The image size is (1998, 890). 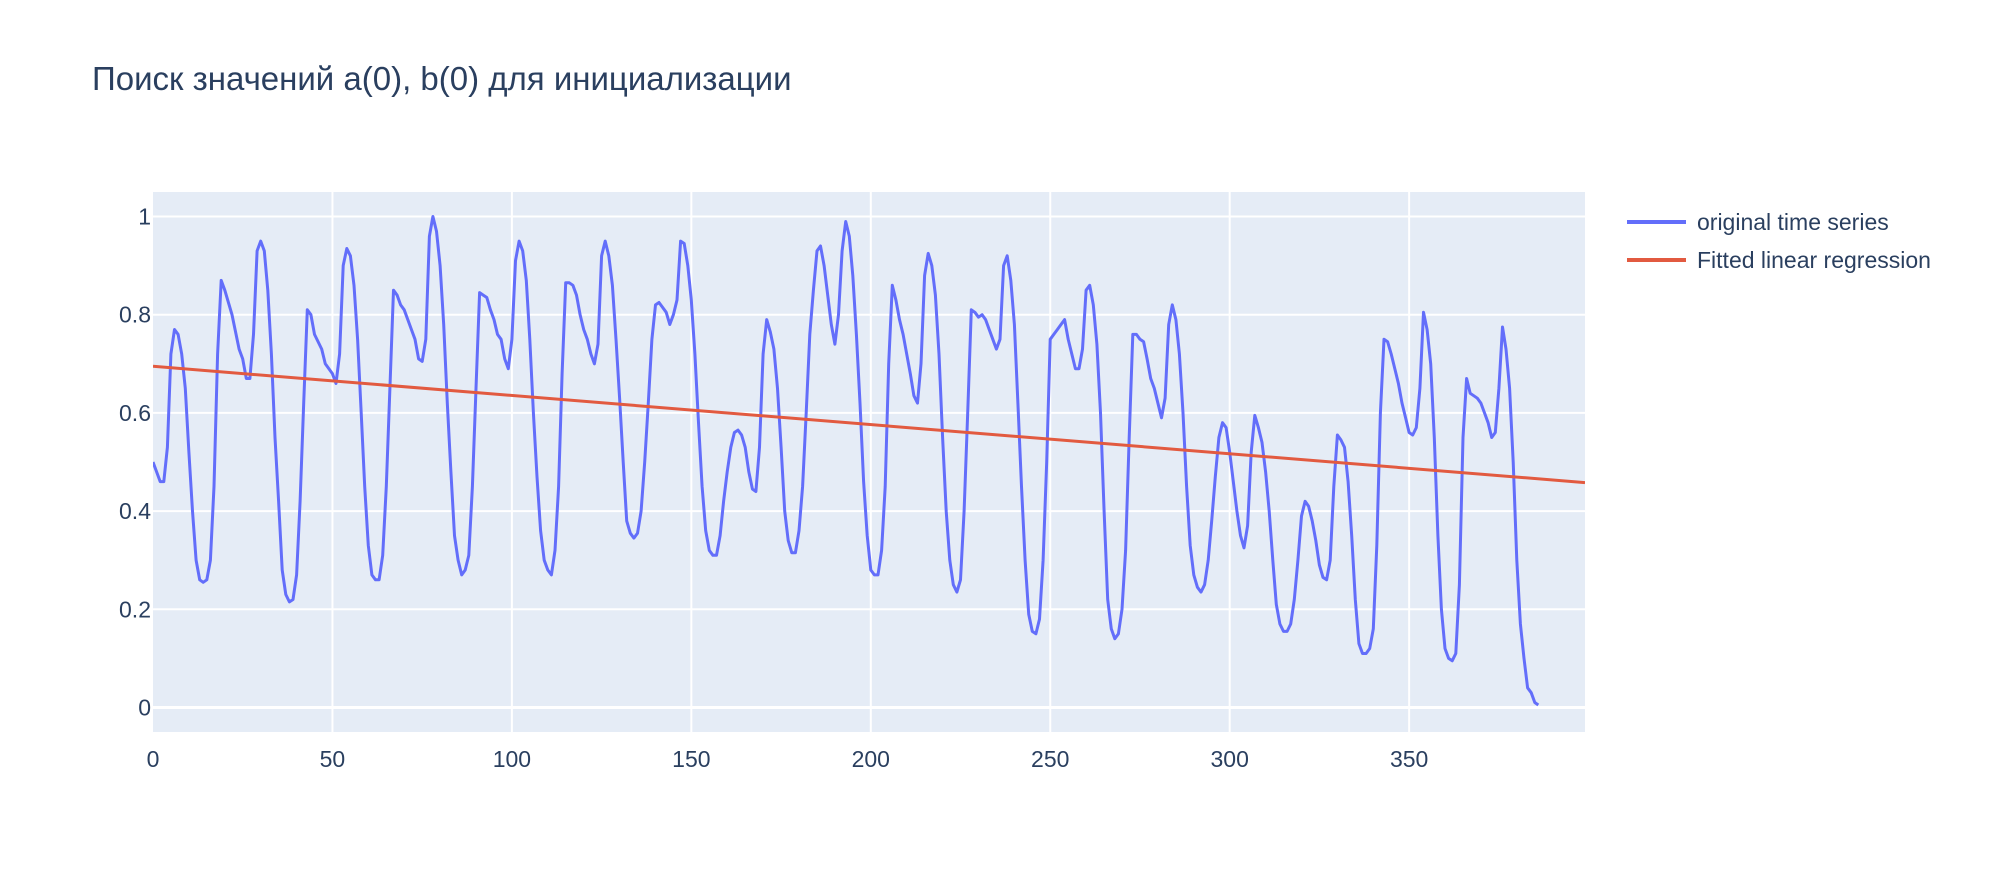 What do you see at coordinates (871, 759) in the screenshot?
I see `x-tick-label: 200` at bounding box center [871, 759].